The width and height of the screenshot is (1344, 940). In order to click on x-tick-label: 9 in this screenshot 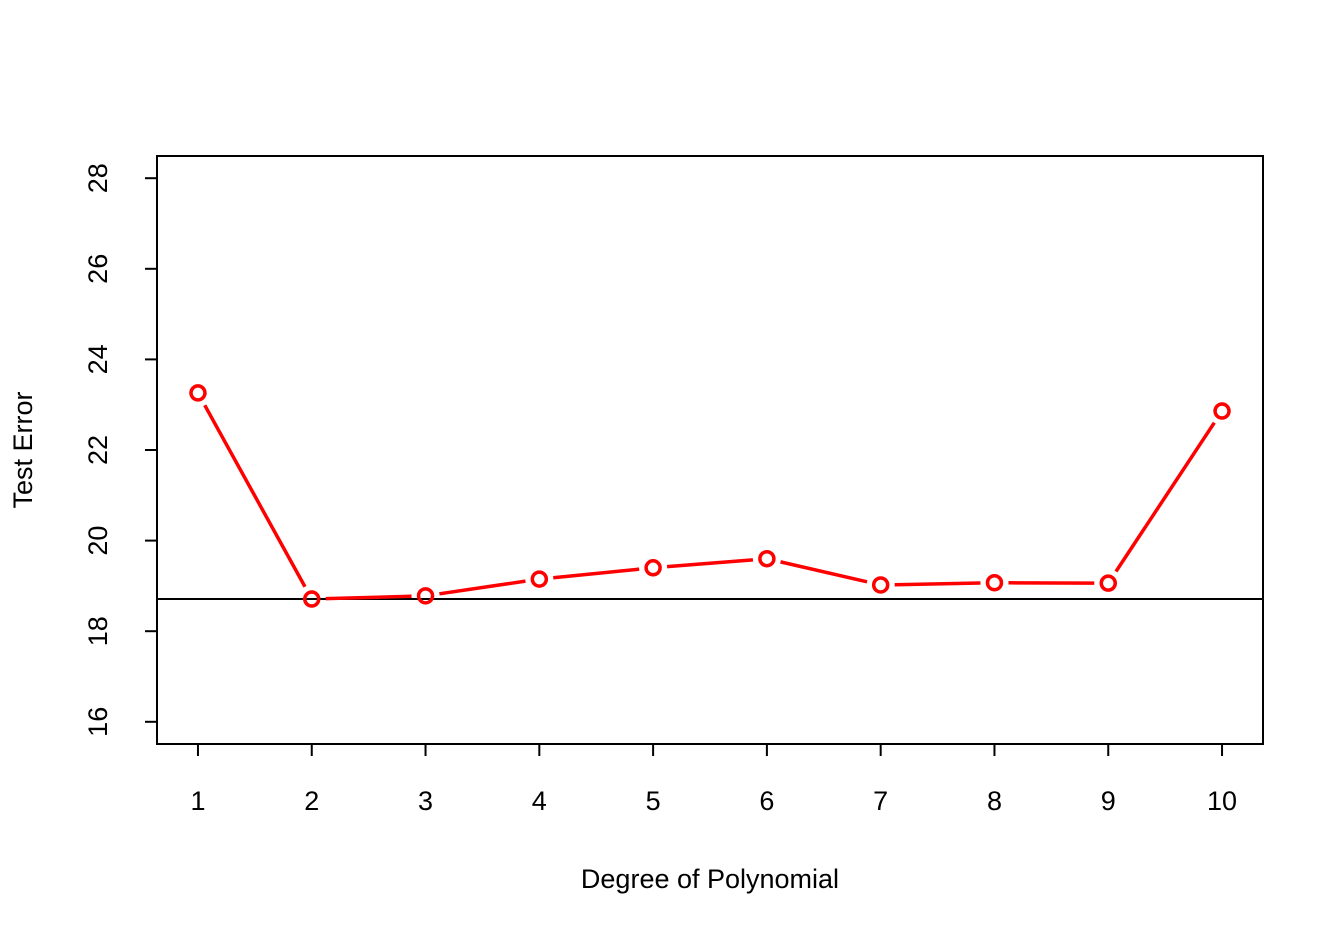, I will do `click(1108, 801)`.